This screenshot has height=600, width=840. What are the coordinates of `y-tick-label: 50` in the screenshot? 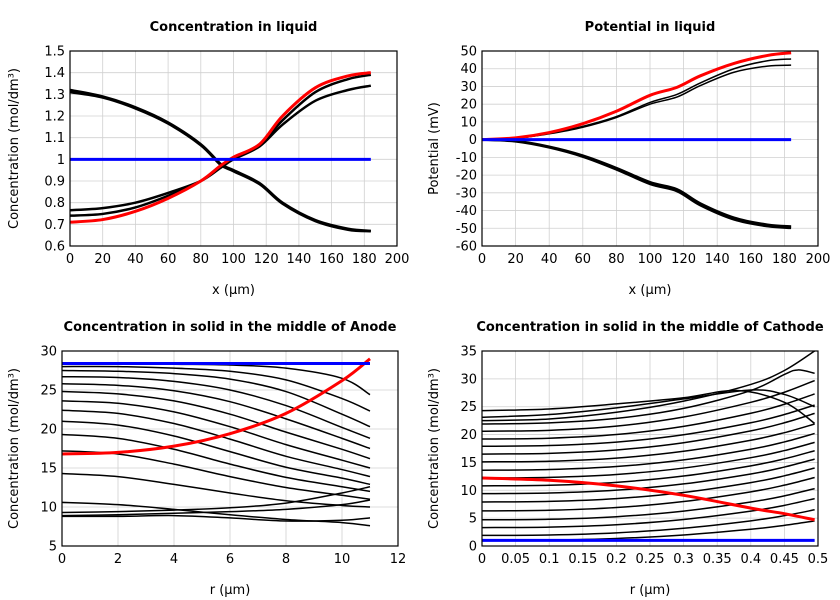 It's located at (468, 52).